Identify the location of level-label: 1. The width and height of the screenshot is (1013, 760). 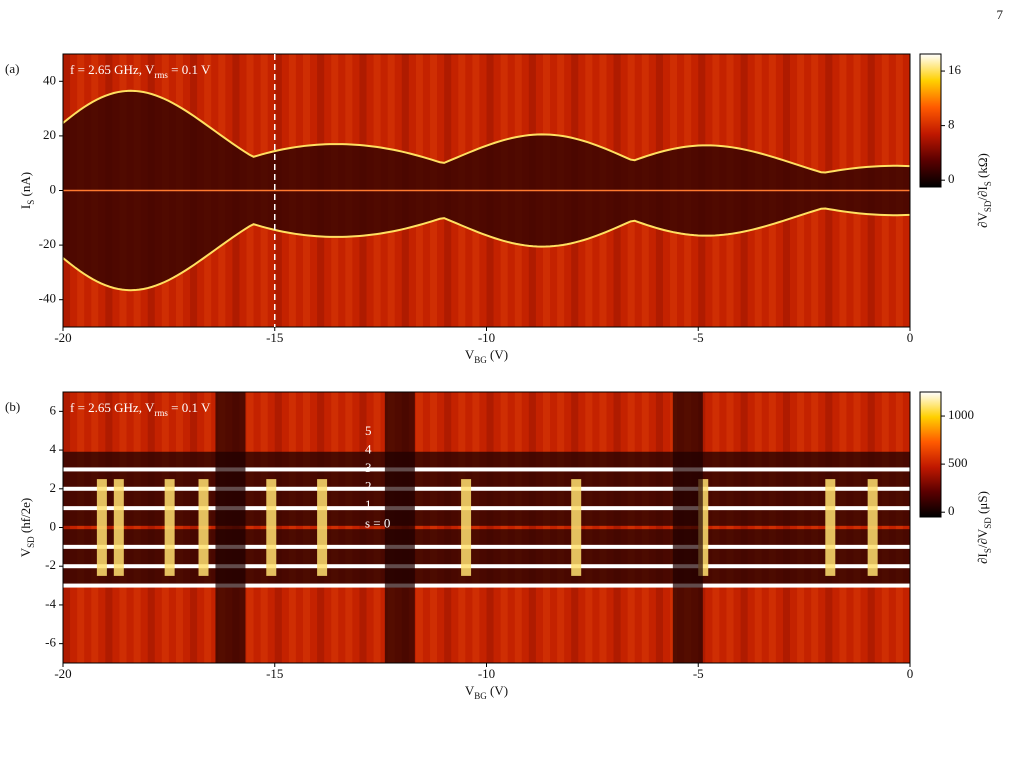
(368, 504).